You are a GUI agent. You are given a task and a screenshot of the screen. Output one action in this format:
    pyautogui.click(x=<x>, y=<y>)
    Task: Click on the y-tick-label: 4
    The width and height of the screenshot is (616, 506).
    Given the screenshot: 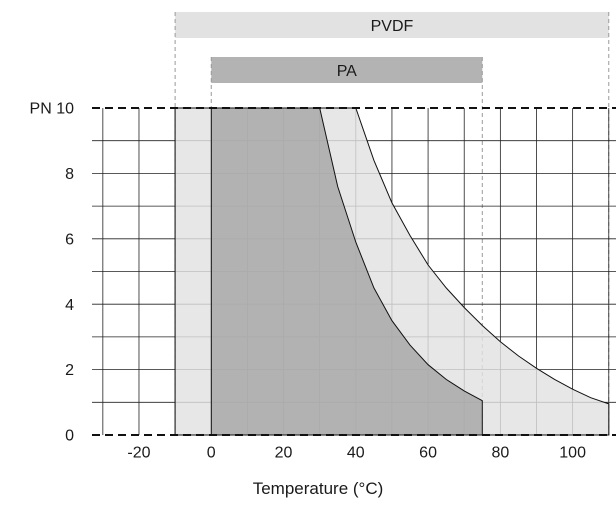 What is the action you would take?
    pyautogui.click(x=69, y=305)
    